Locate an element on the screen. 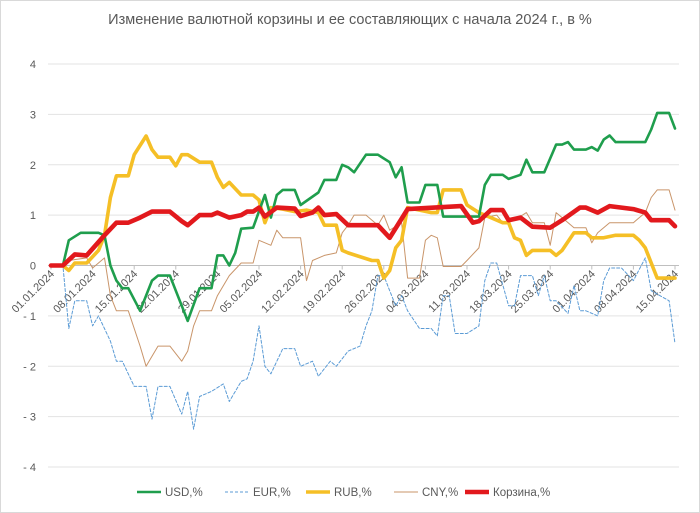 The height and width of the screenshot is (513, 700). y-axis: 4 3 2 1 0 - 1 - 2 - 3 - 4 is located at coordinates (29, 266).